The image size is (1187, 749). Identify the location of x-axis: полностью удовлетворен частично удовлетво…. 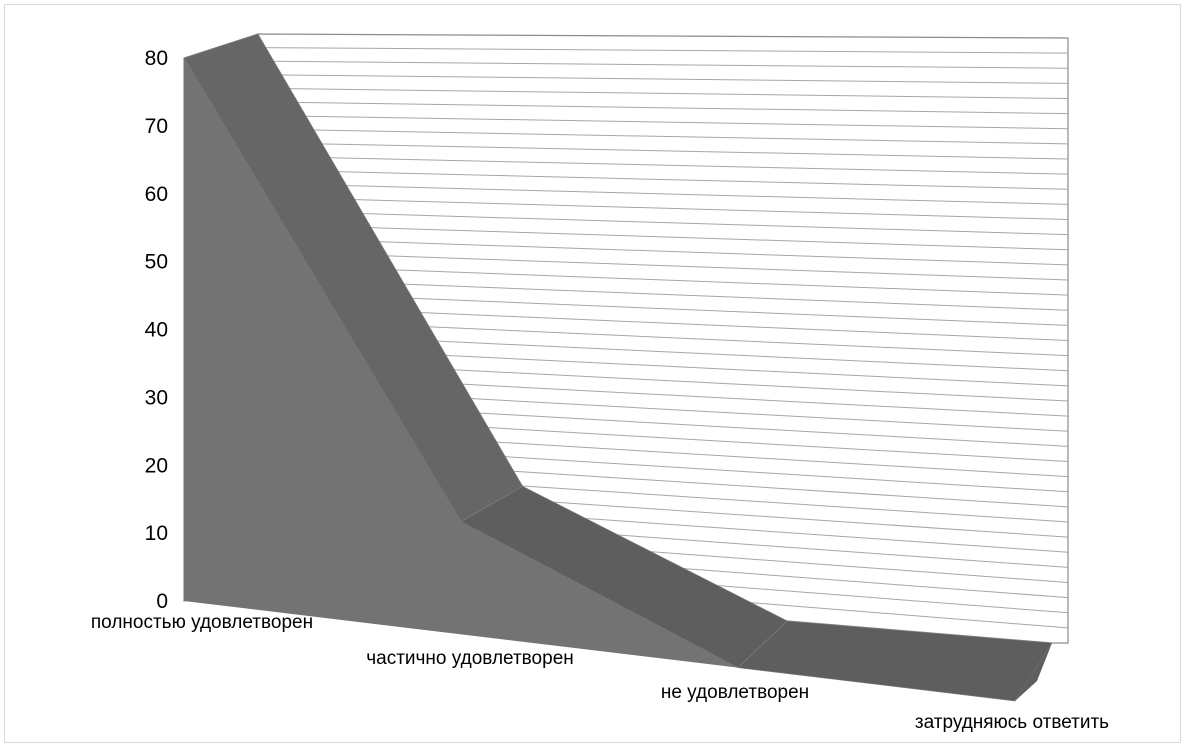
(600, 672).